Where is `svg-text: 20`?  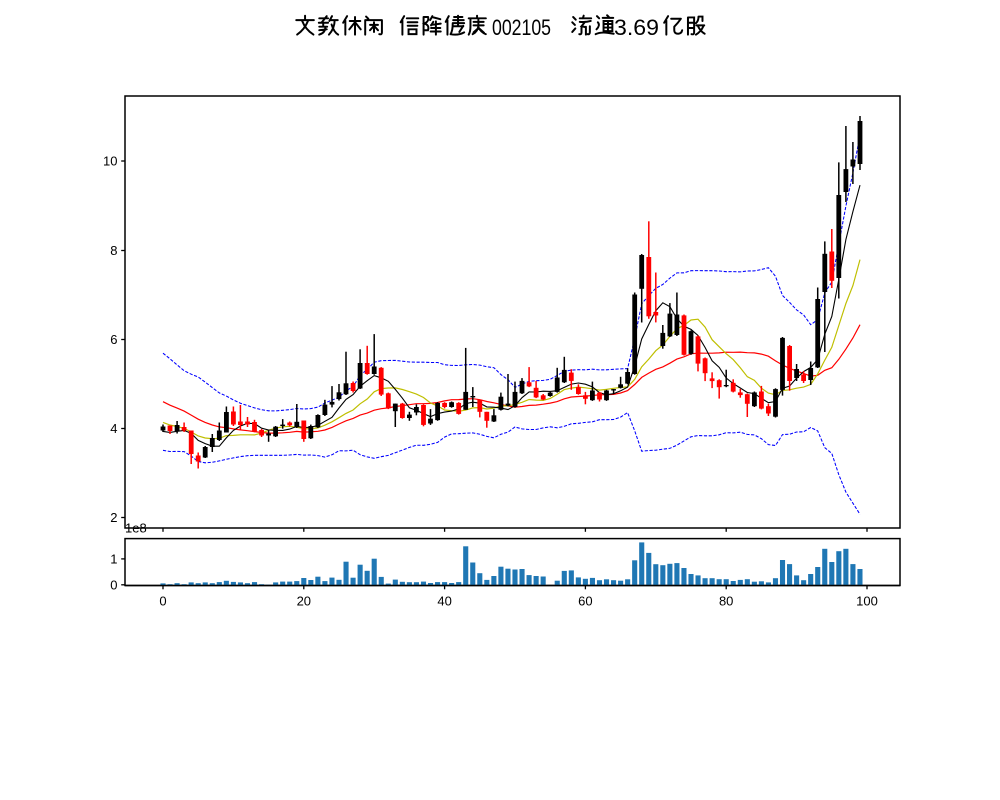 svg-text: 20 is located at coordinates (304, 601).